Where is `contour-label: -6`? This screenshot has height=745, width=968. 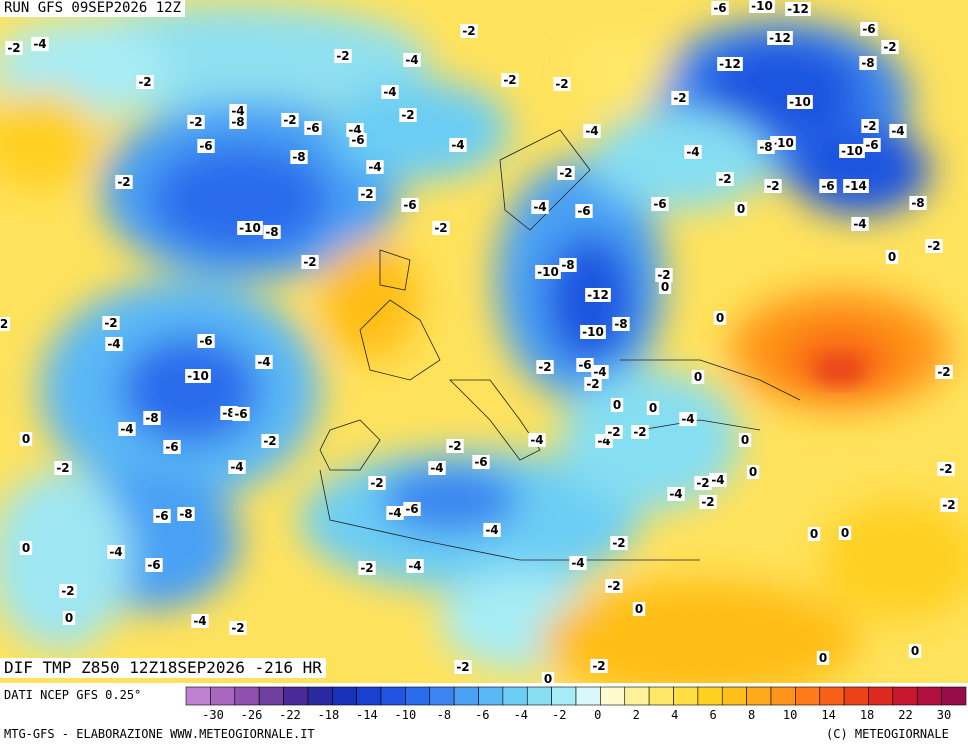 contour-label: -6 is located at coordinates (828, 186).